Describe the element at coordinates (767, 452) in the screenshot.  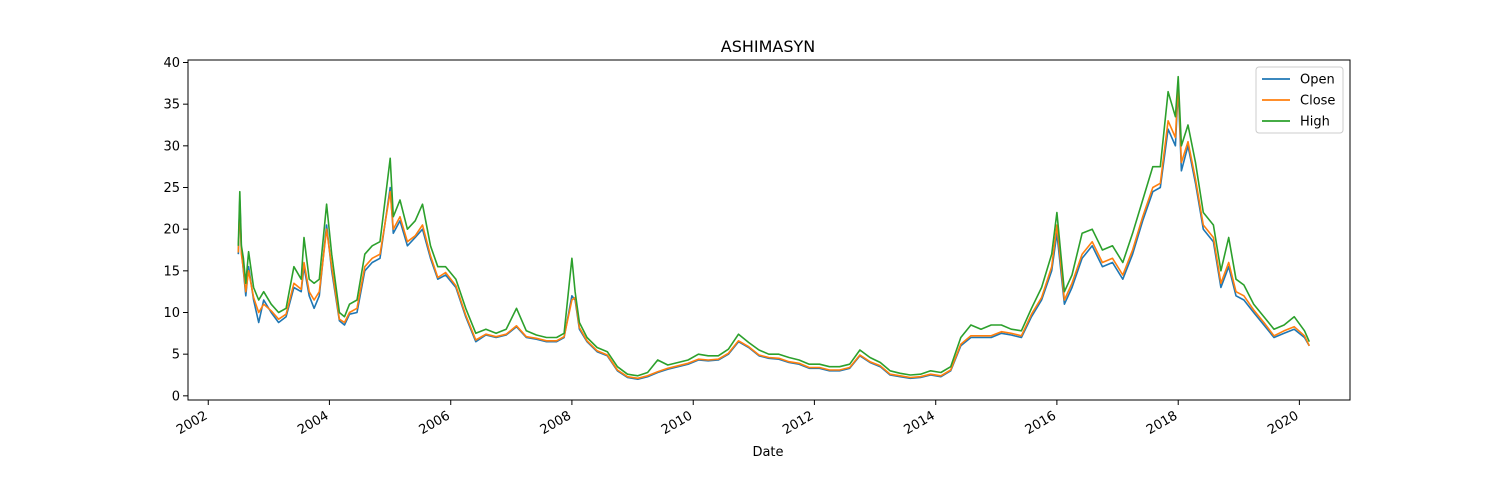
I see `x-axis-label: Date` at that location.